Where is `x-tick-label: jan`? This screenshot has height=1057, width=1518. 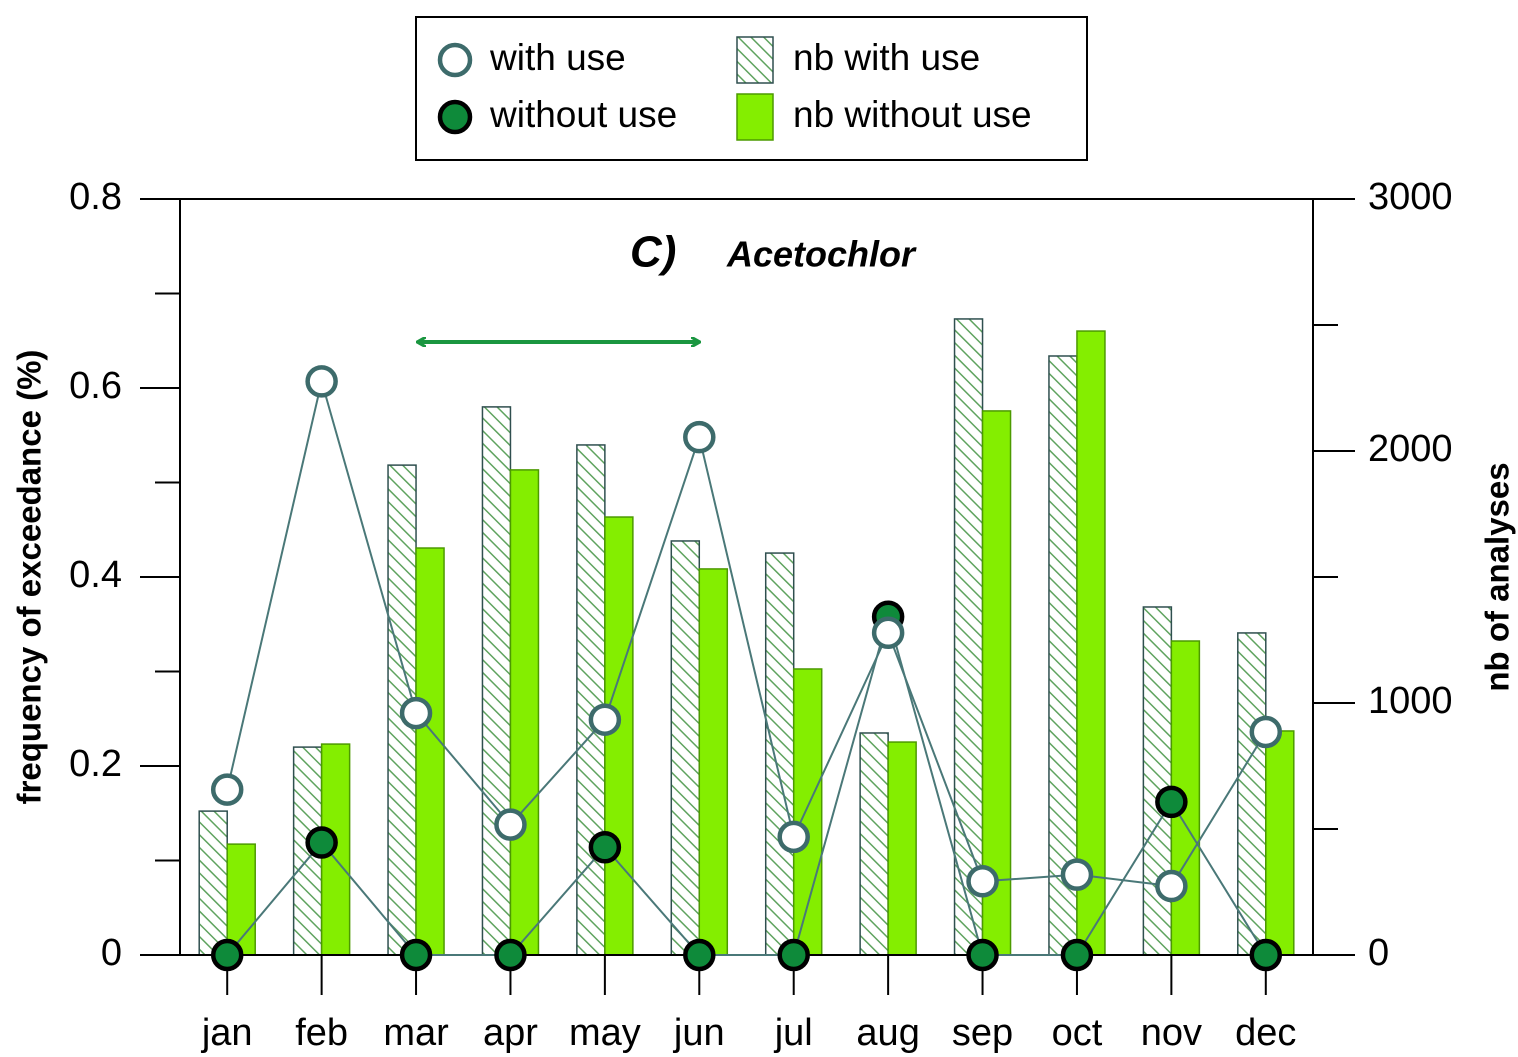 x-tick-label: jan is located at coordinates (227, 1033).